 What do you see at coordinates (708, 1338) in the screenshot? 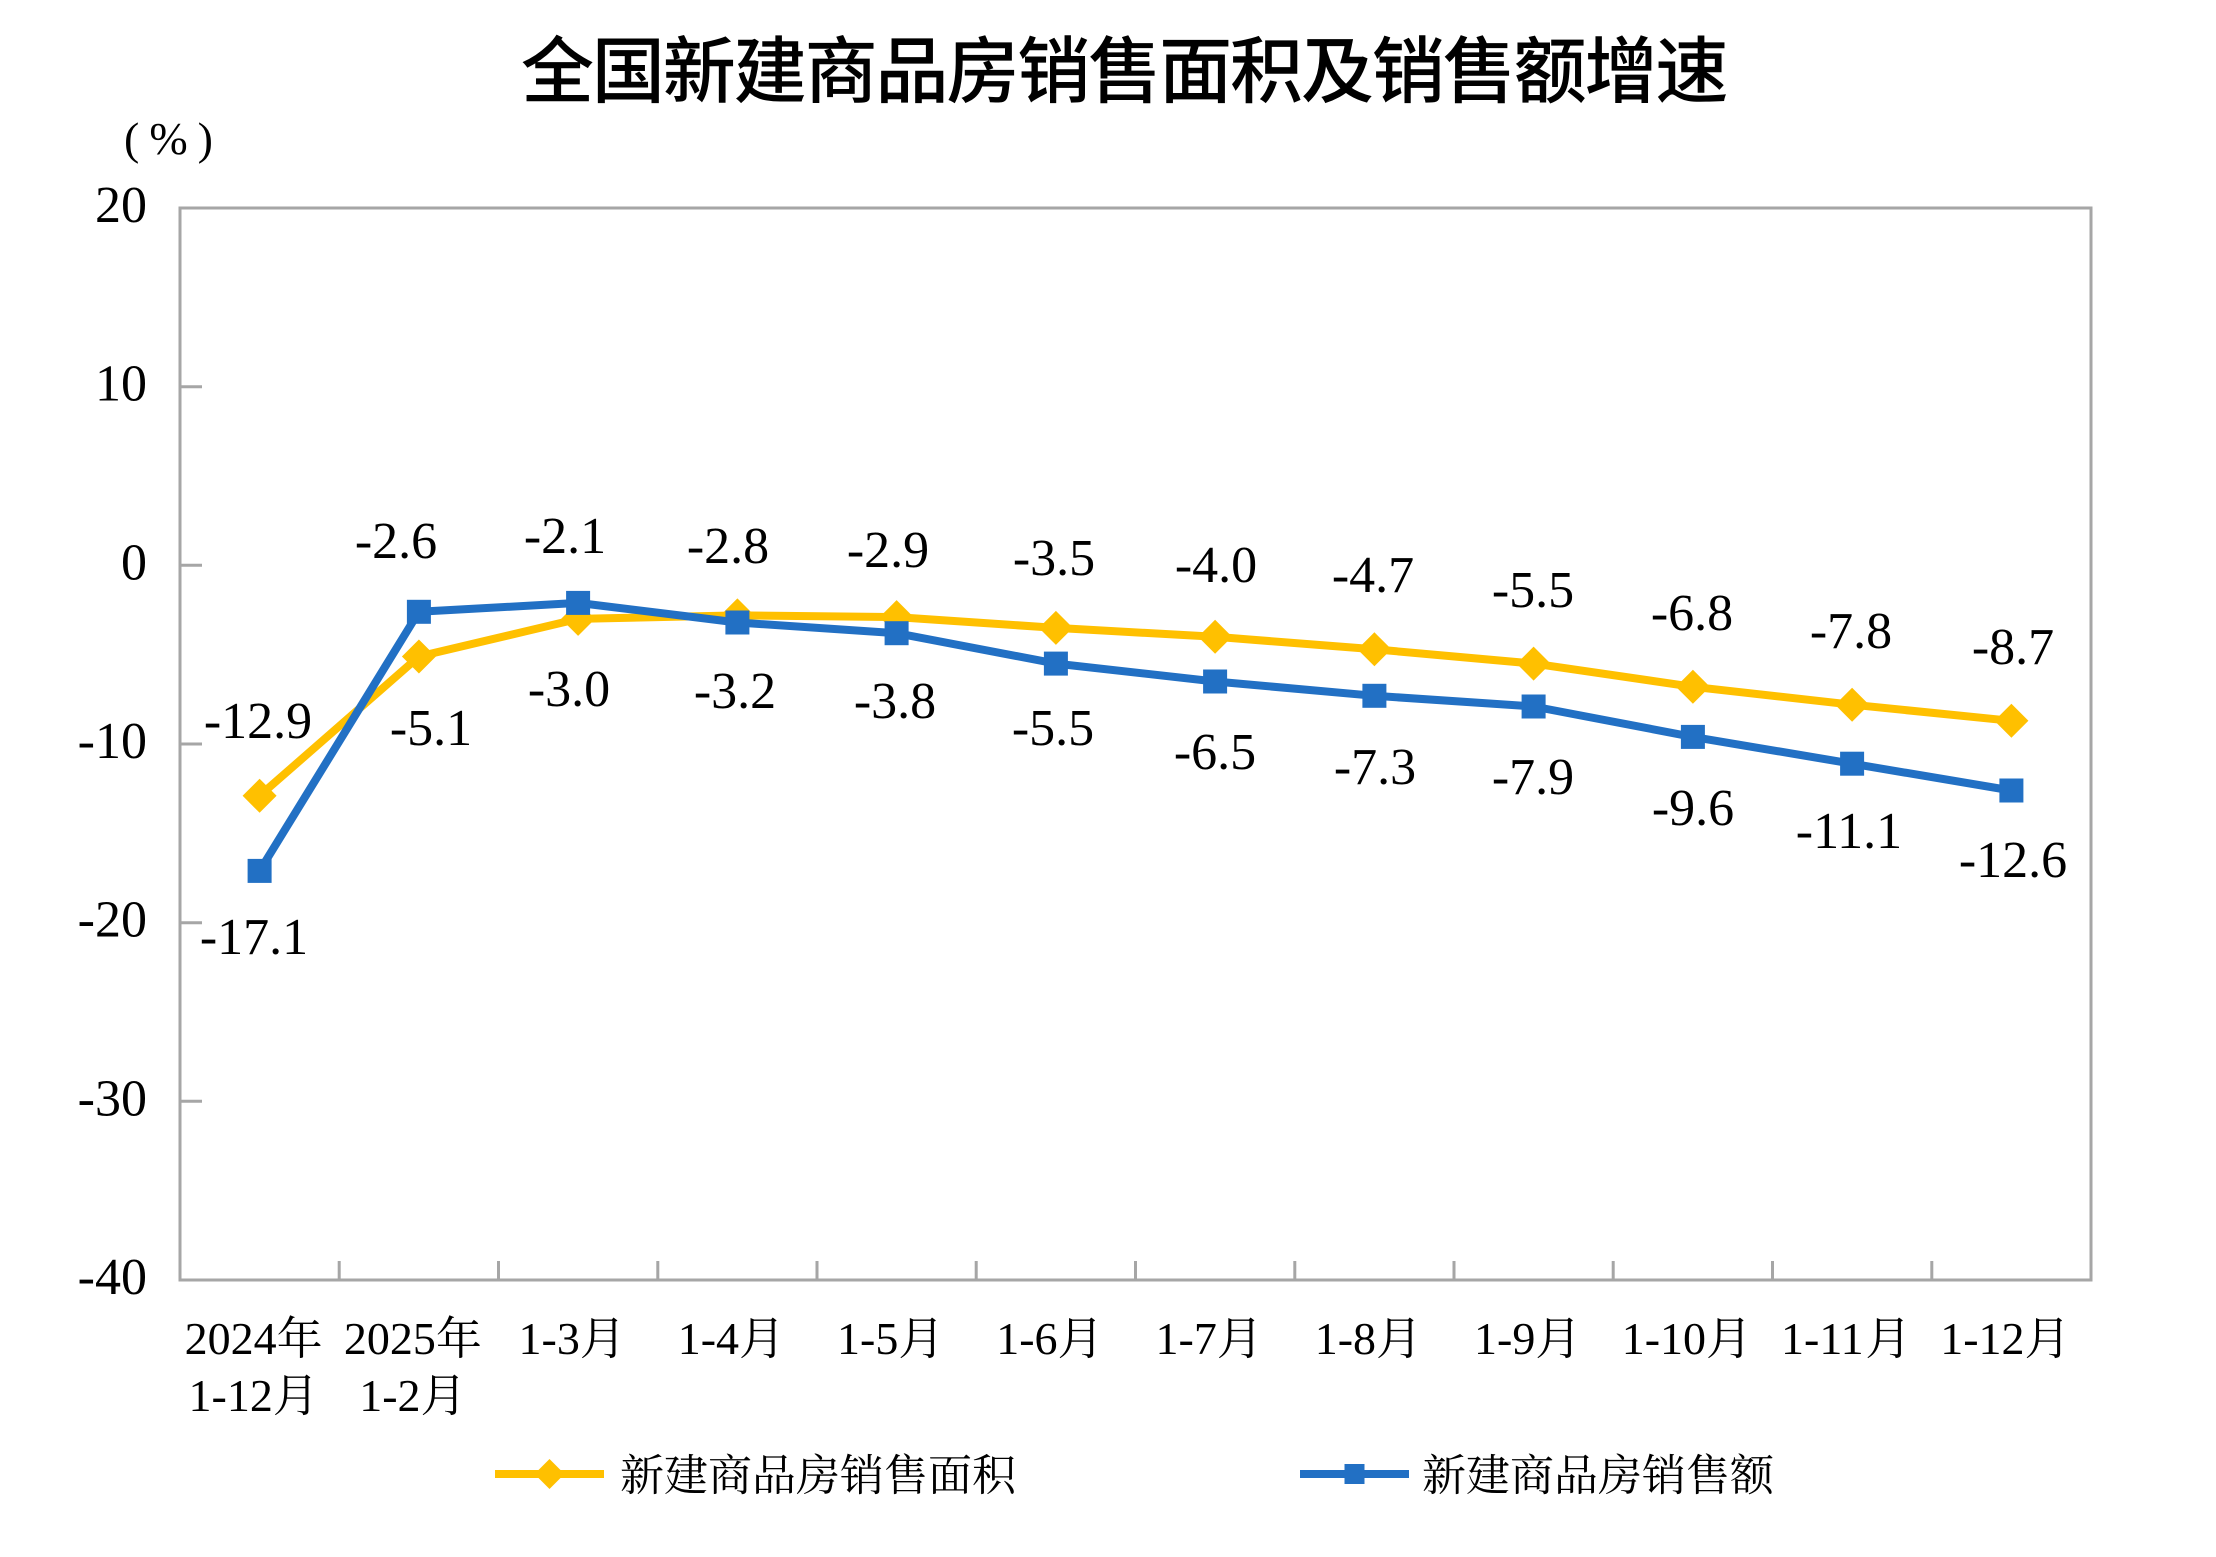
I see `svg-text: 1-4` at bounding box center [708, 1338].